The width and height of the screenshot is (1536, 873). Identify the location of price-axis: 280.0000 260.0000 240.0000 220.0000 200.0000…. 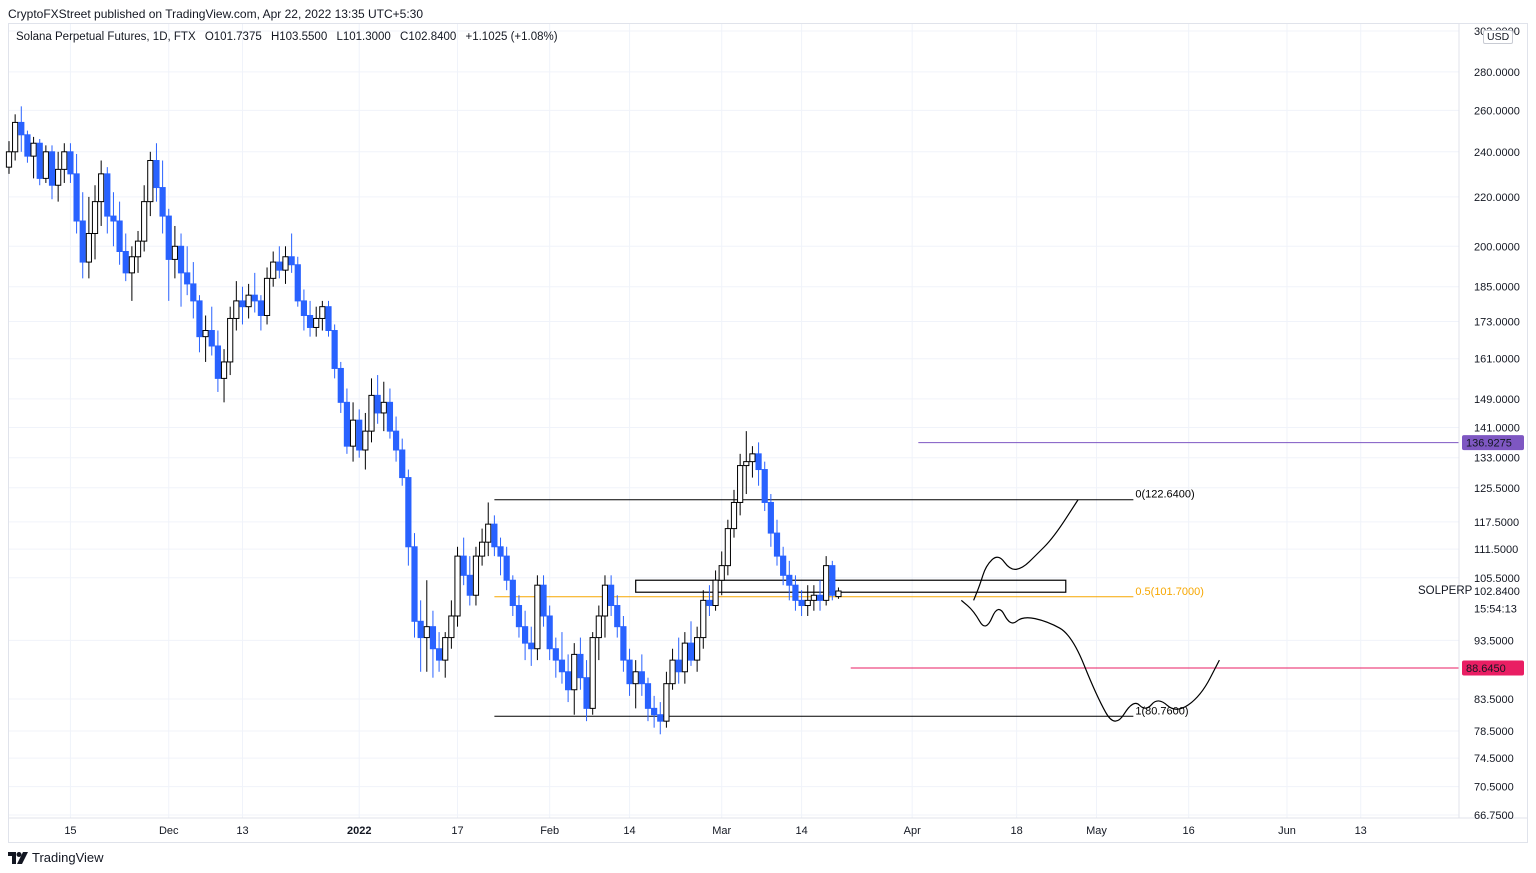
(1497, 424).